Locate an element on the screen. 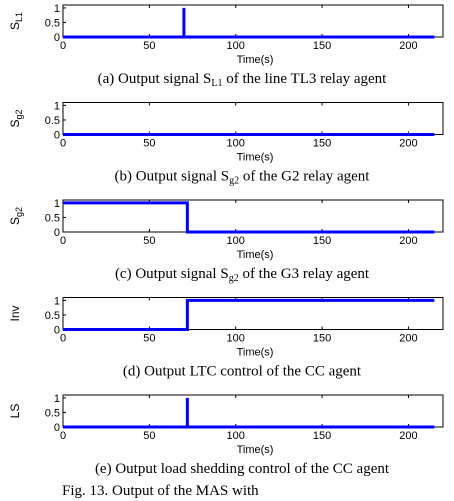  caption-text: (a) Output signal S is located at coordinates (155, 79).